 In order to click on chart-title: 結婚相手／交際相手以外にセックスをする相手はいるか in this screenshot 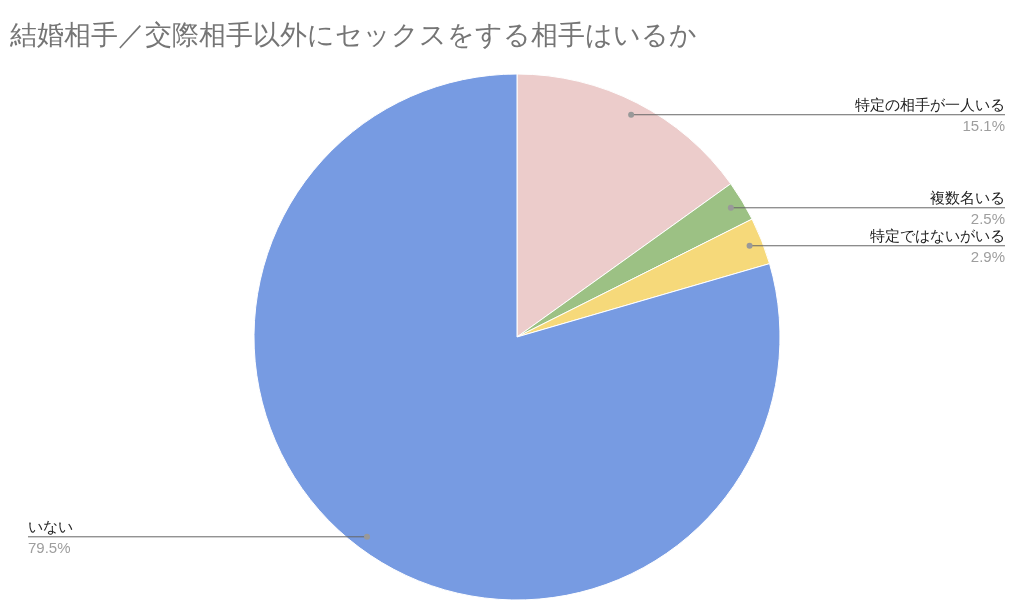, I will do `click(353, 35)`.